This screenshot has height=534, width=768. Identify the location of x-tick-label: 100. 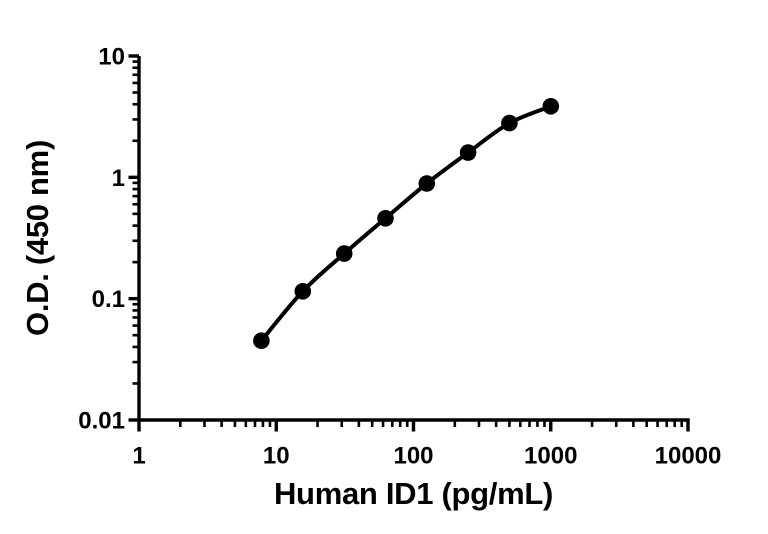
(413, 456).